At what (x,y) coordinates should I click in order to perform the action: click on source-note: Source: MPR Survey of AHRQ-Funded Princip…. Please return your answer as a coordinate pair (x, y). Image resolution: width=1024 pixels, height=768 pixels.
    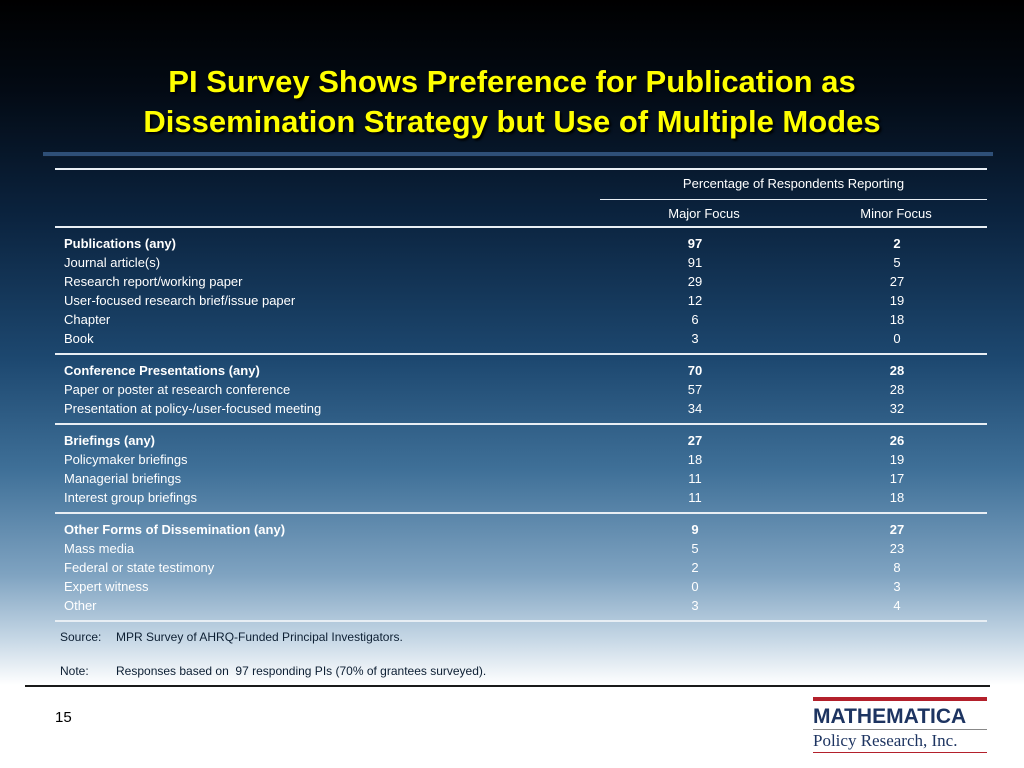
    Looking at the image, I should click on (231, 637).